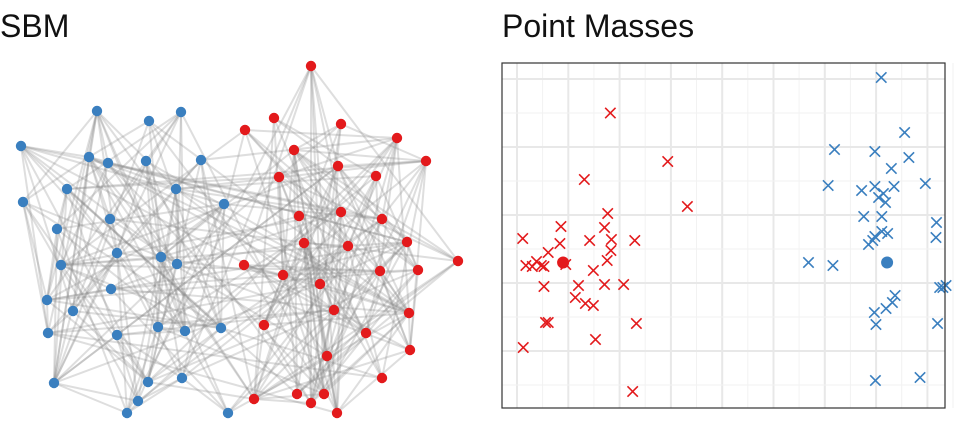 This screenshot has height=432, width=960. What do you see at coordinates (598, 26) in the screenshot?
I see `point-masses-title: Point Masses` at bounding box center [598, 26].